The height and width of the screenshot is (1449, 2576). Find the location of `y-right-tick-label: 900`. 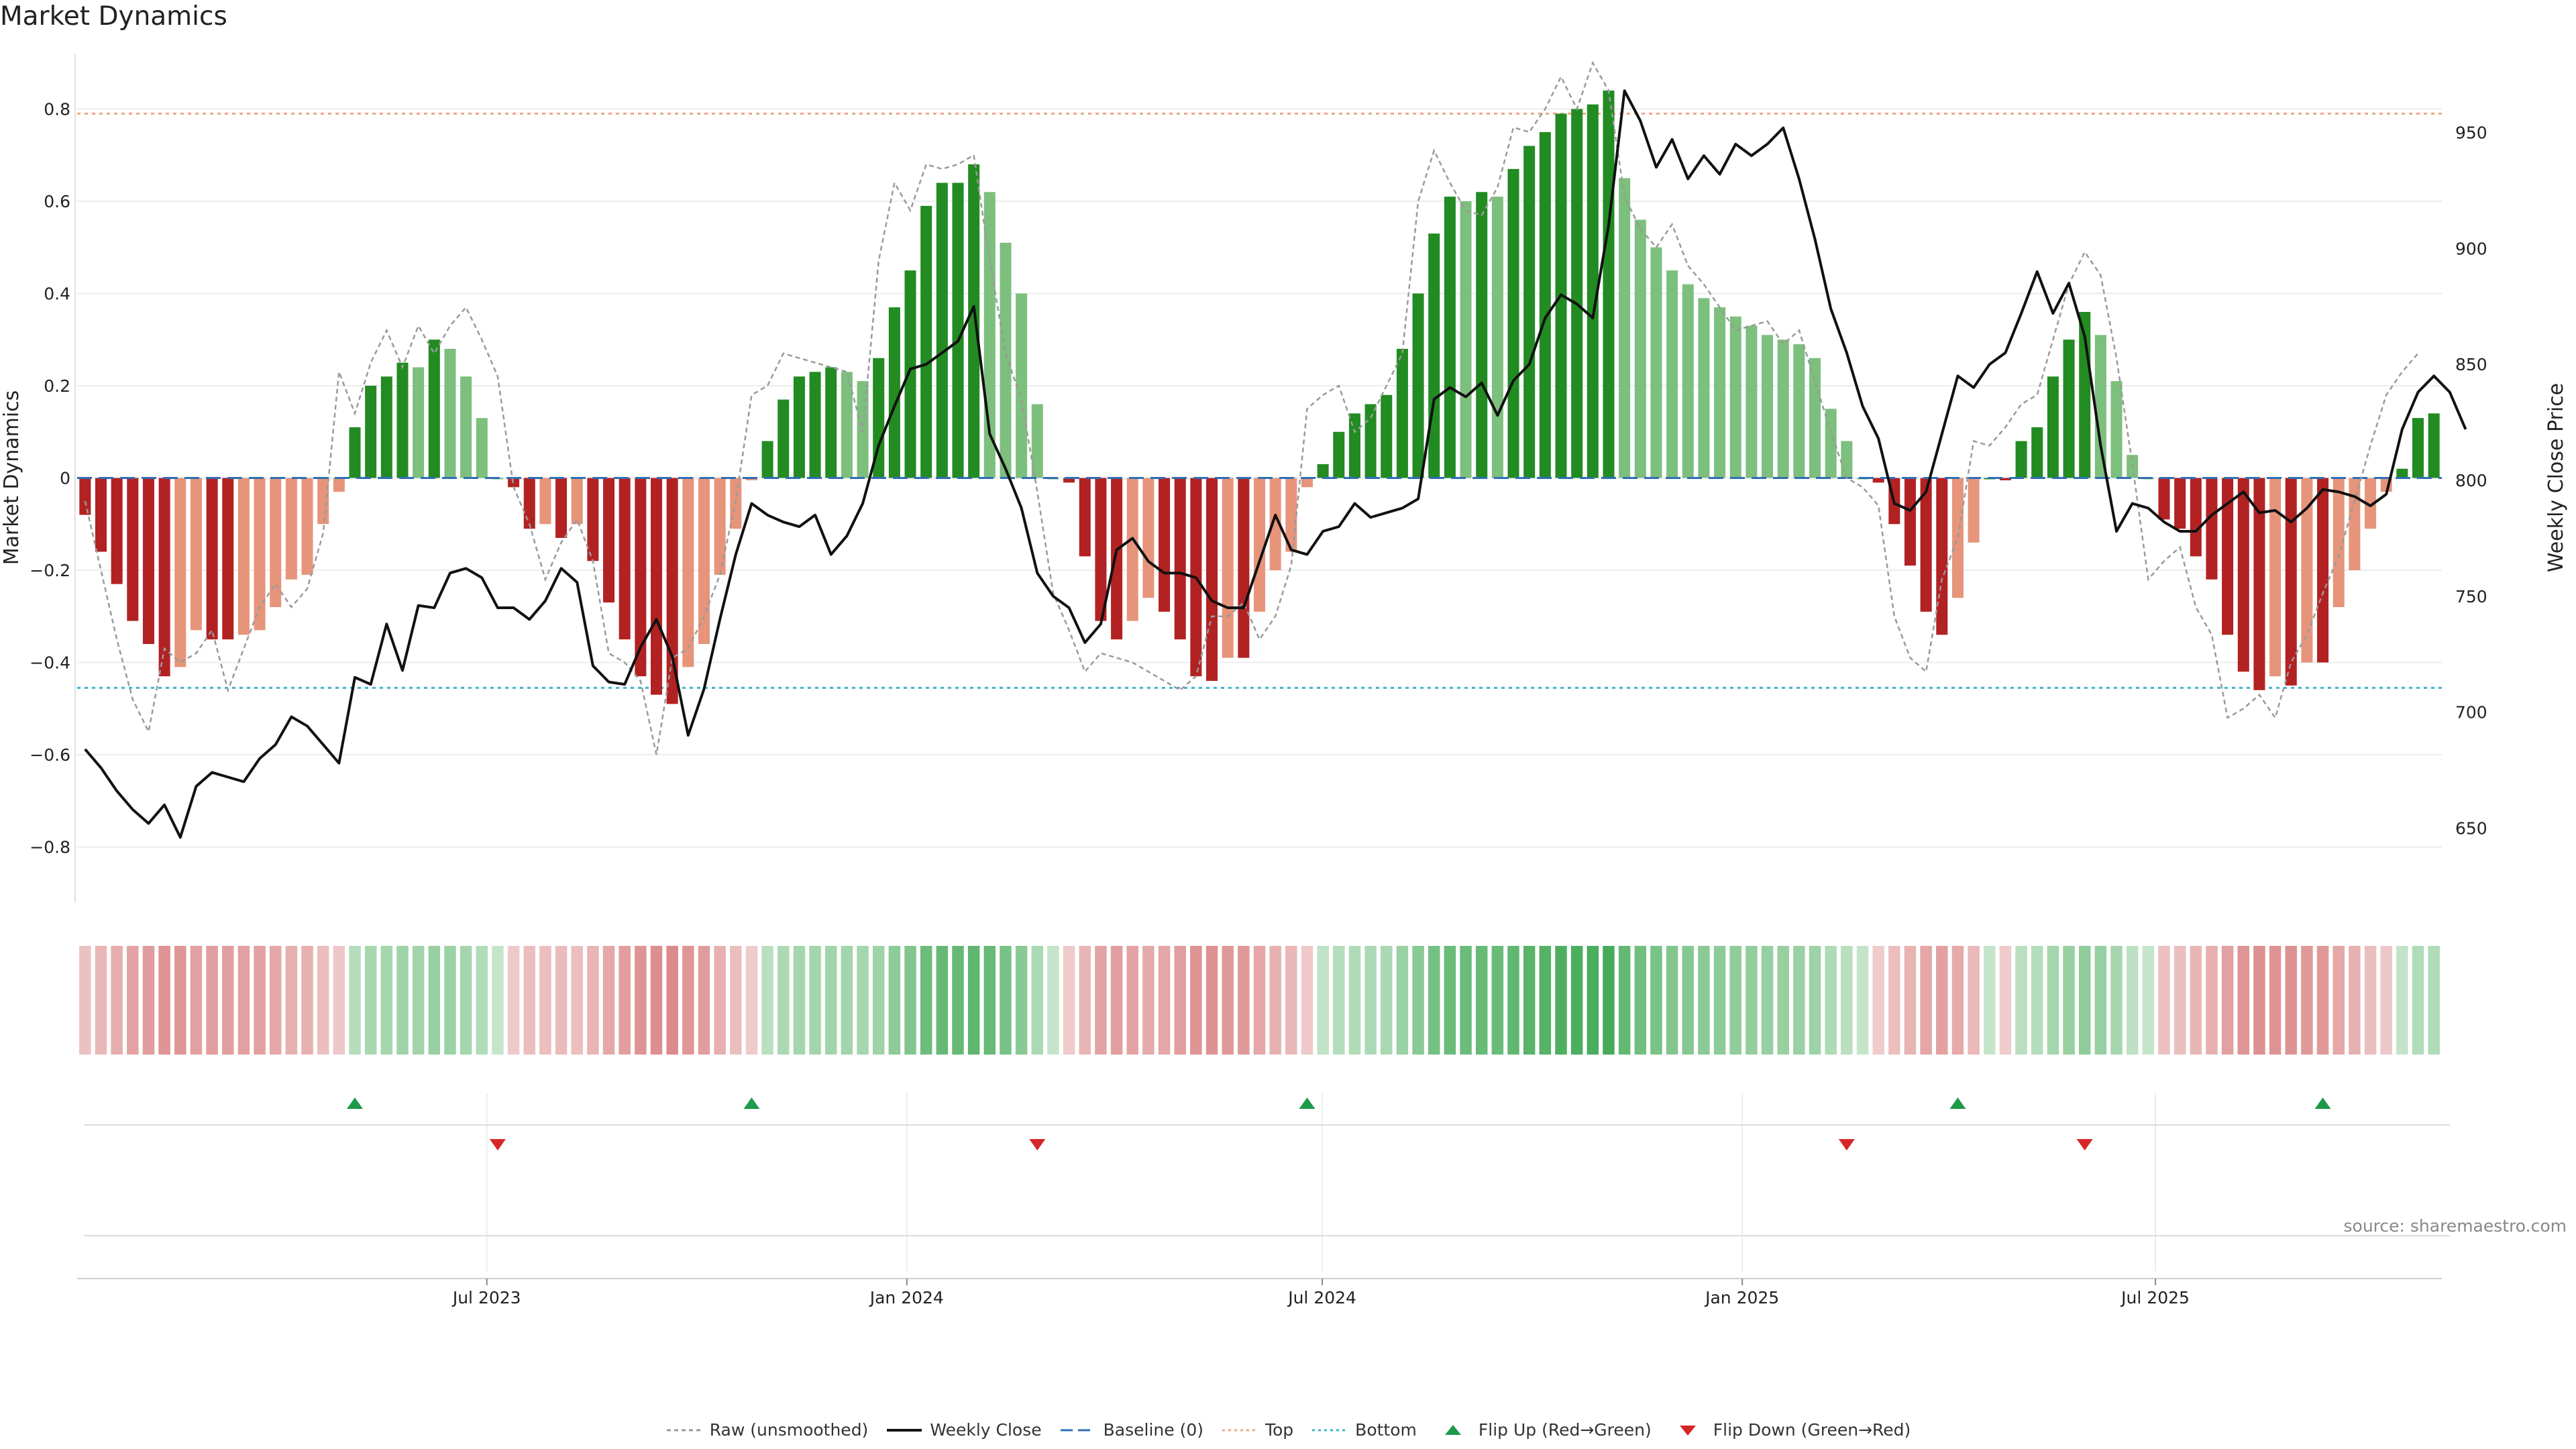

y-right-tick-label: 900 is located at coordinates (2471, 248).